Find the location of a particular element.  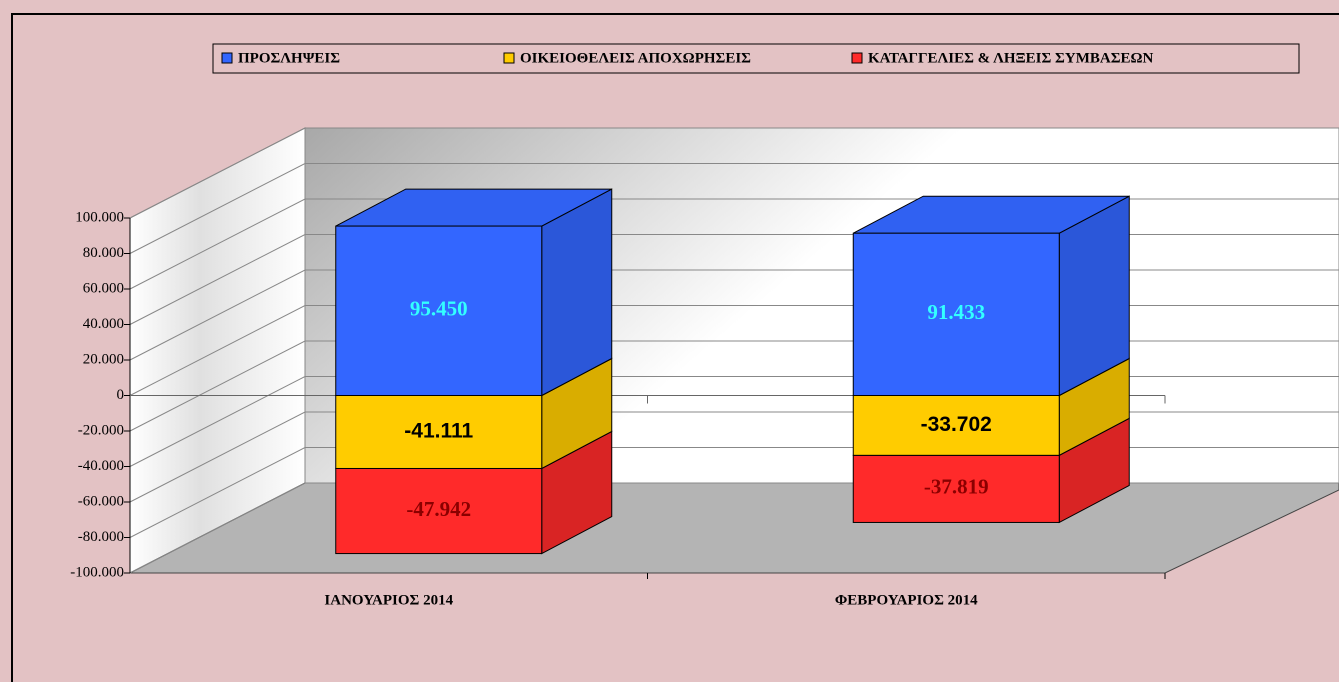

y-tick-label: -20.000 is located at coordinates (101, 430).